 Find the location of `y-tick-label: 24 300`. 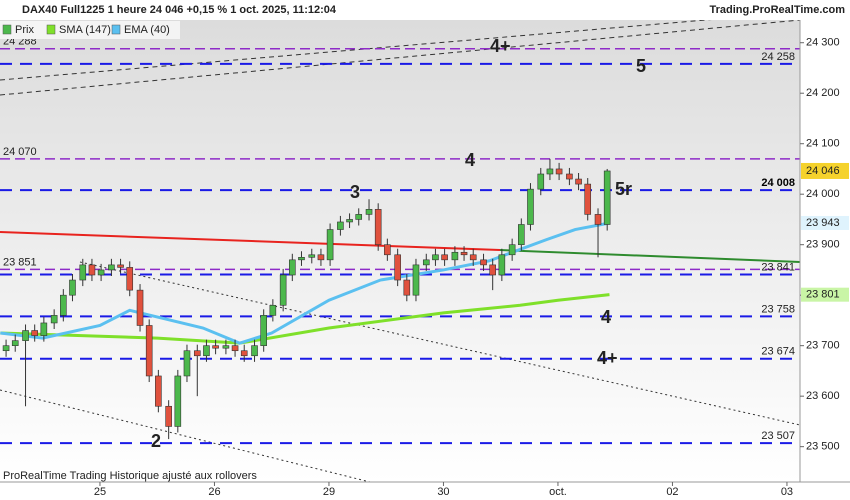

y-tick-label: 24 300 is located at coordinates (823, 43).